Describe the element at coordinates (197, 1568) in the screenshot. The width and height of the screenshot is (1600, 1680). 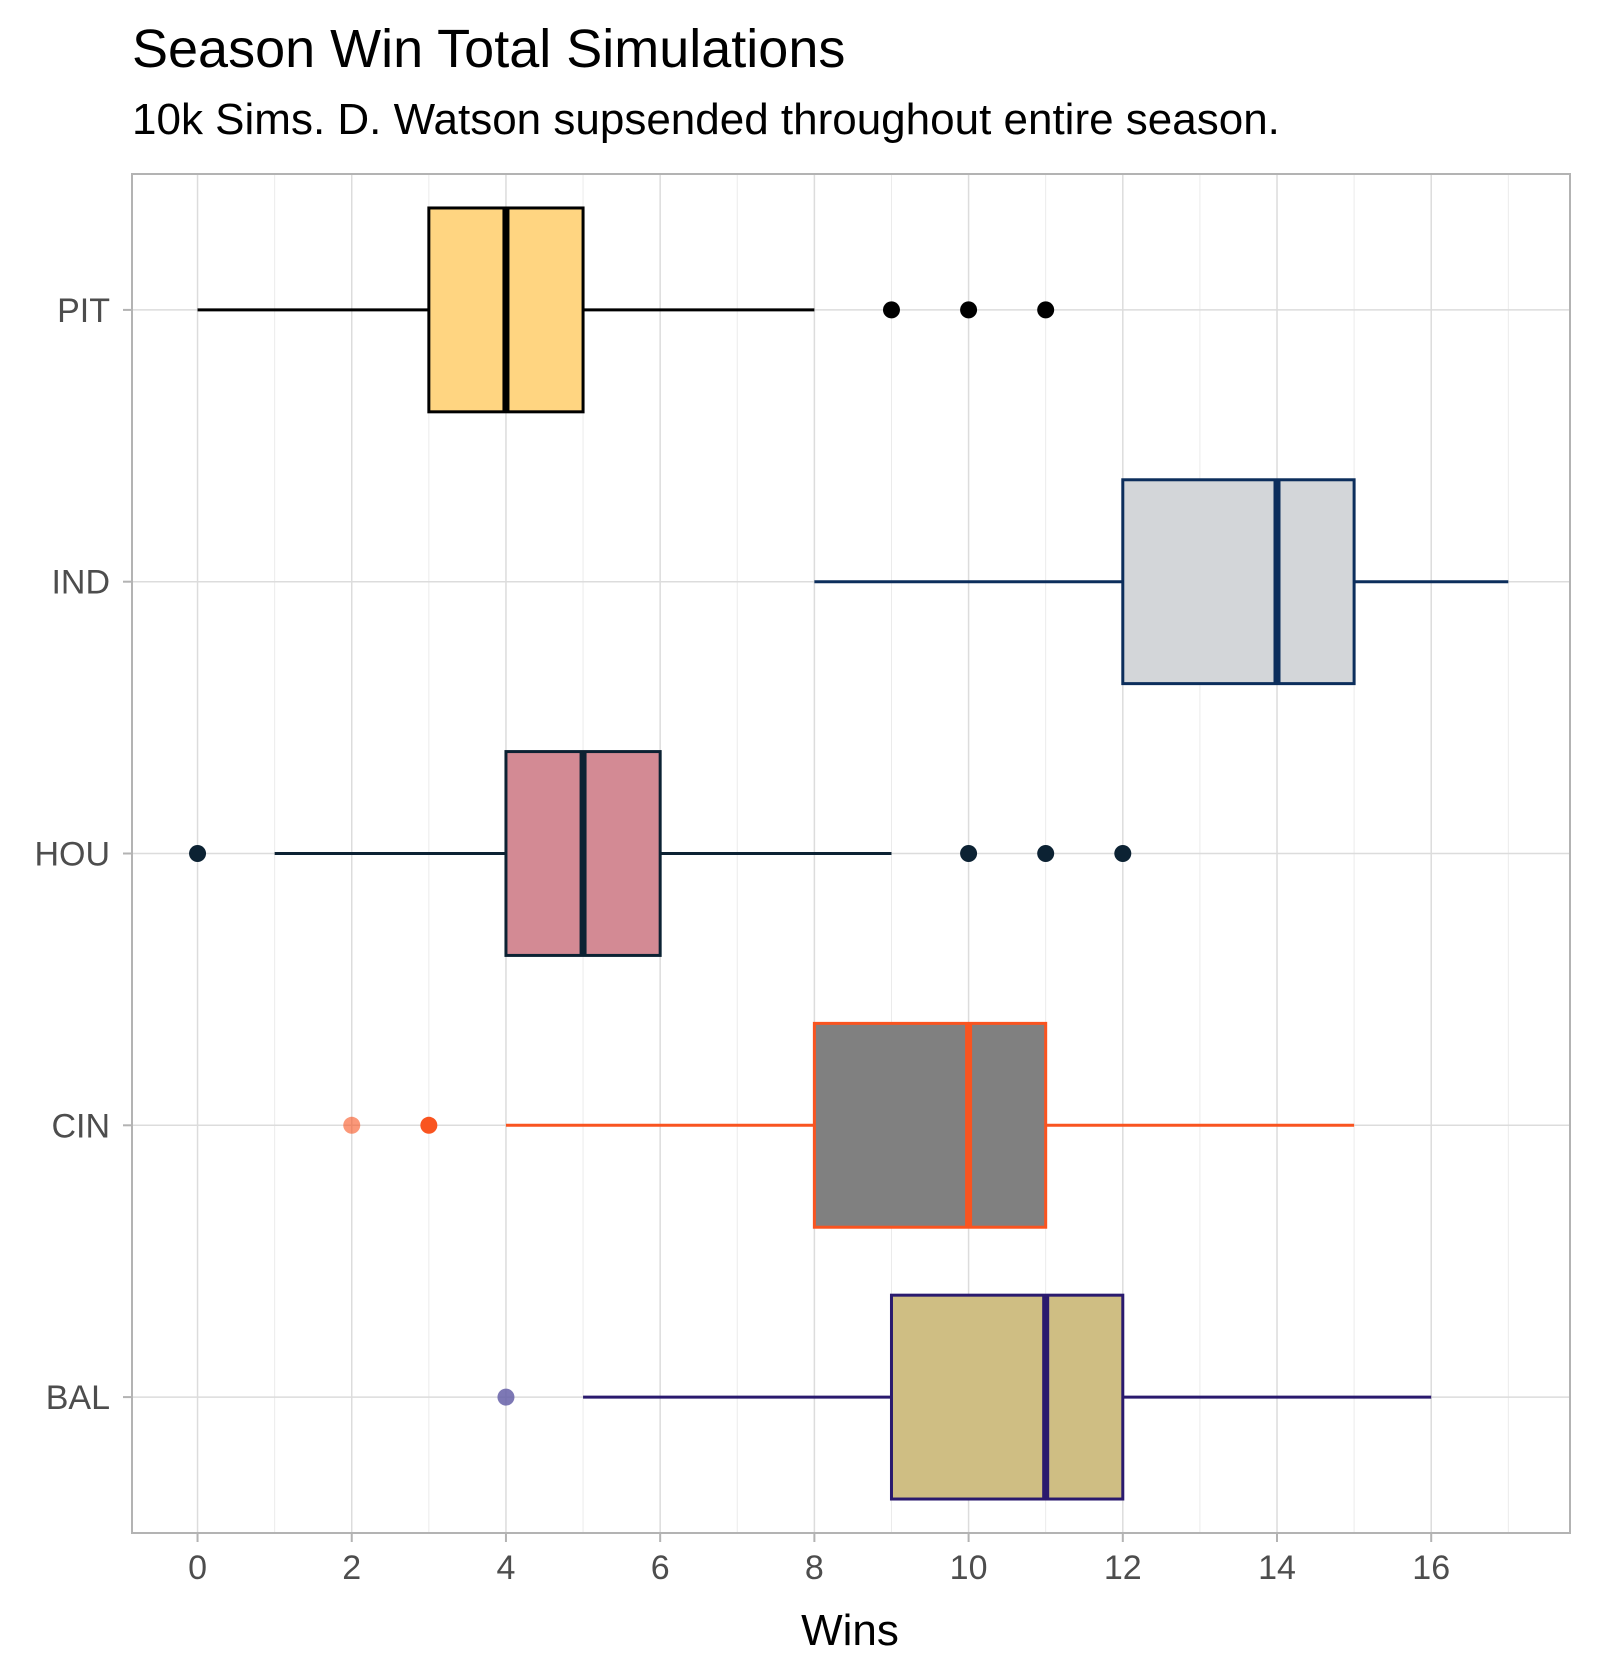
I see `x-tick-label: 0` at that location.